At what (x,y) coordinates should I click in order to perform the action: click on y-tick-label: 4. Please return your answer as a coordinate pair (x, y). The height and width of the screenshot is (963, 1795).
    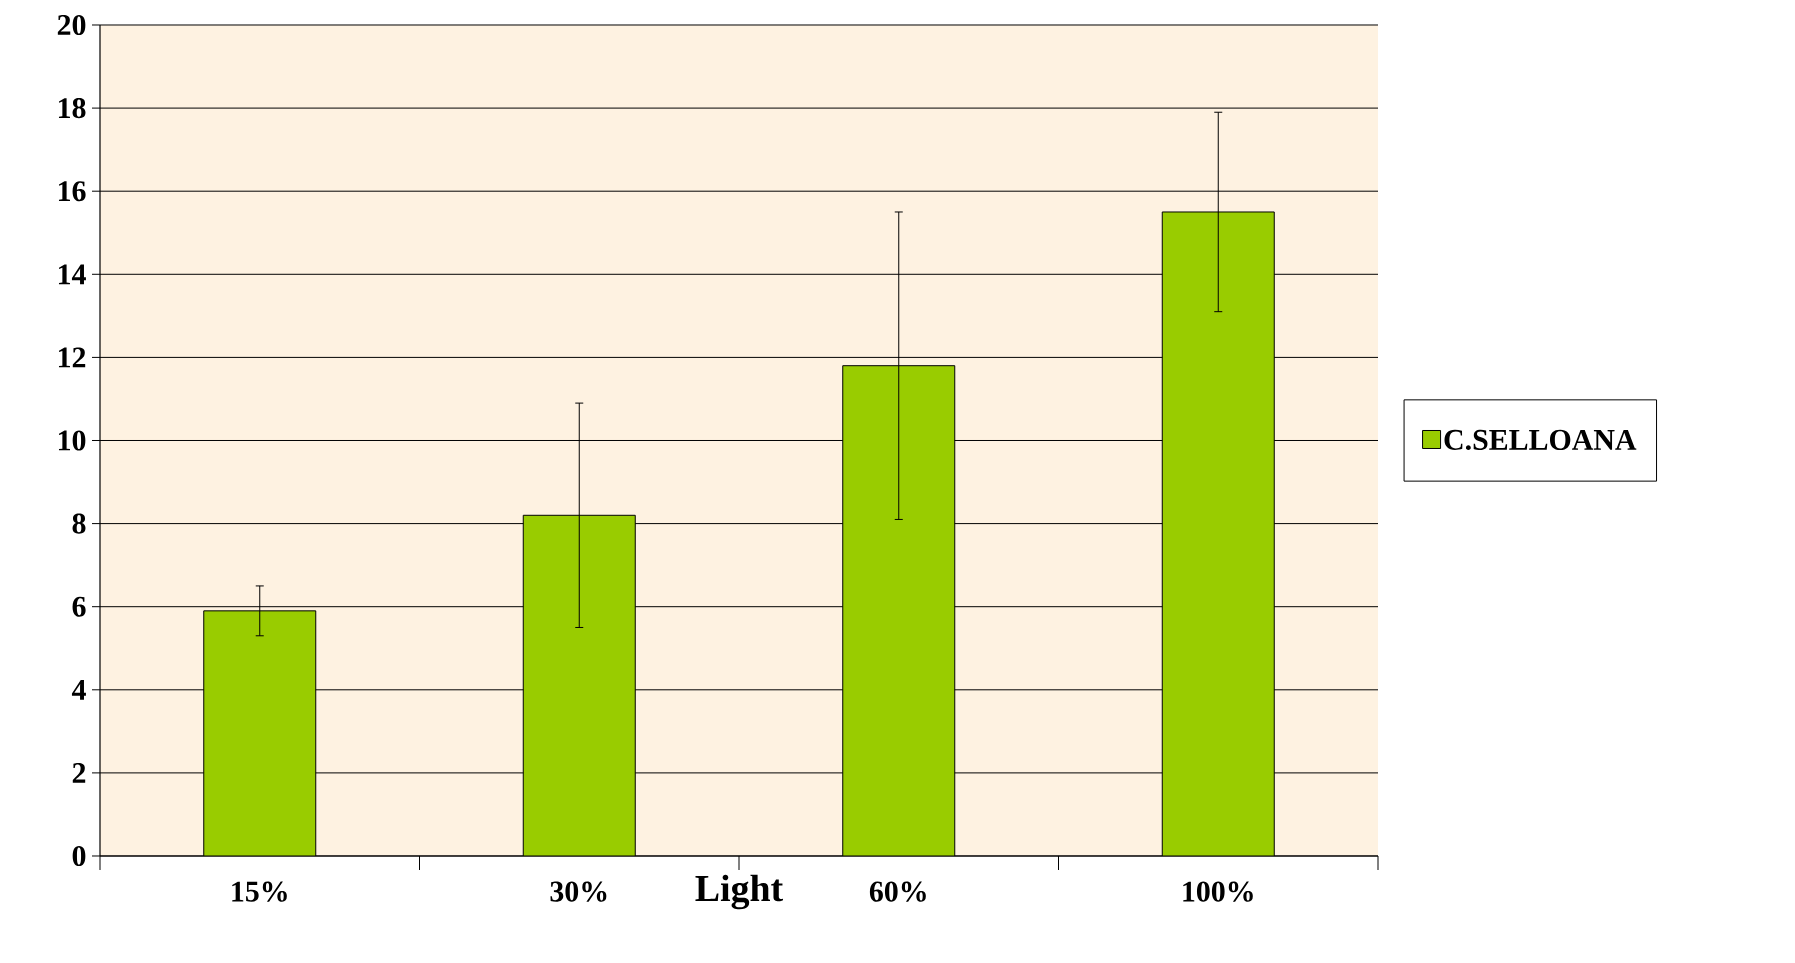
    Looking at the image, I should click on (78, 689).